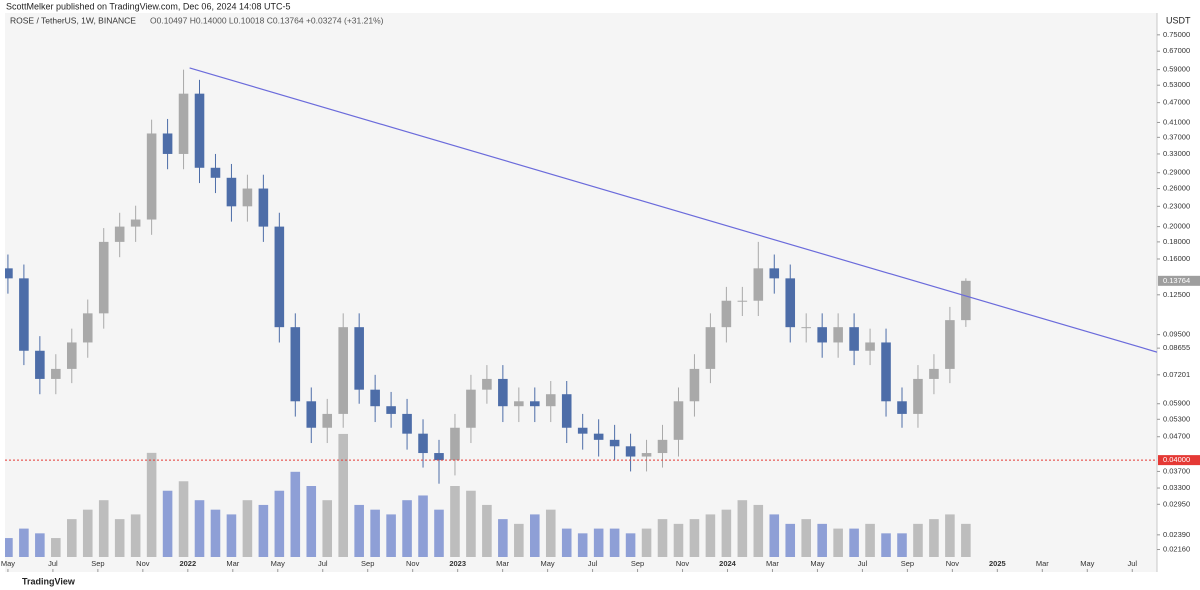  I want to click on y-tick-label: 0.02390, so click(1176, 534).